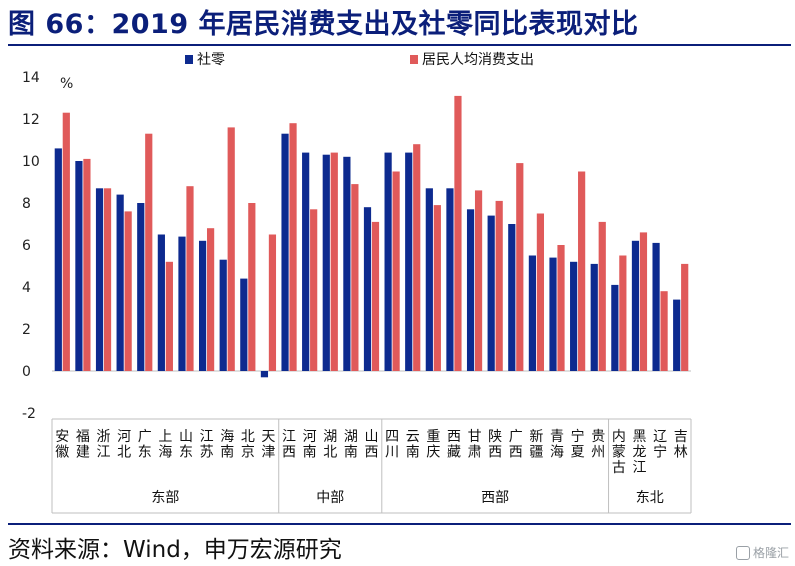 The image size is (795, 566). What do you see at coordinates (681, 445) in the screenshot?
I see `x-category-label: 吉林` at bounding box center [681, 445].